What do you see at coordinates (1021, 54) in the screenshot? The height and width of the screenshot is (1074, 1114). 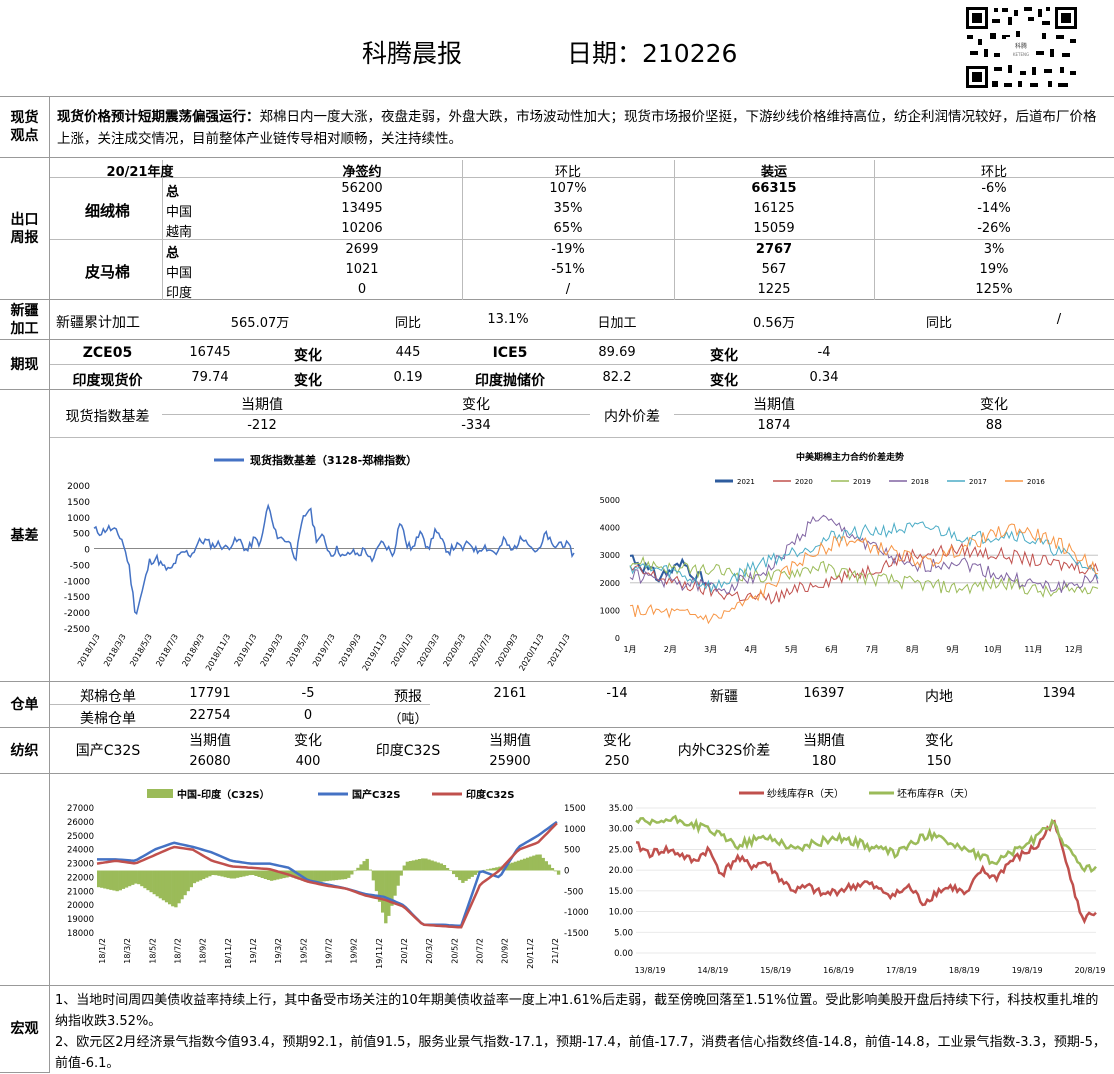 I see `svg-text: KETENG` at bounding box center [1021, 54].